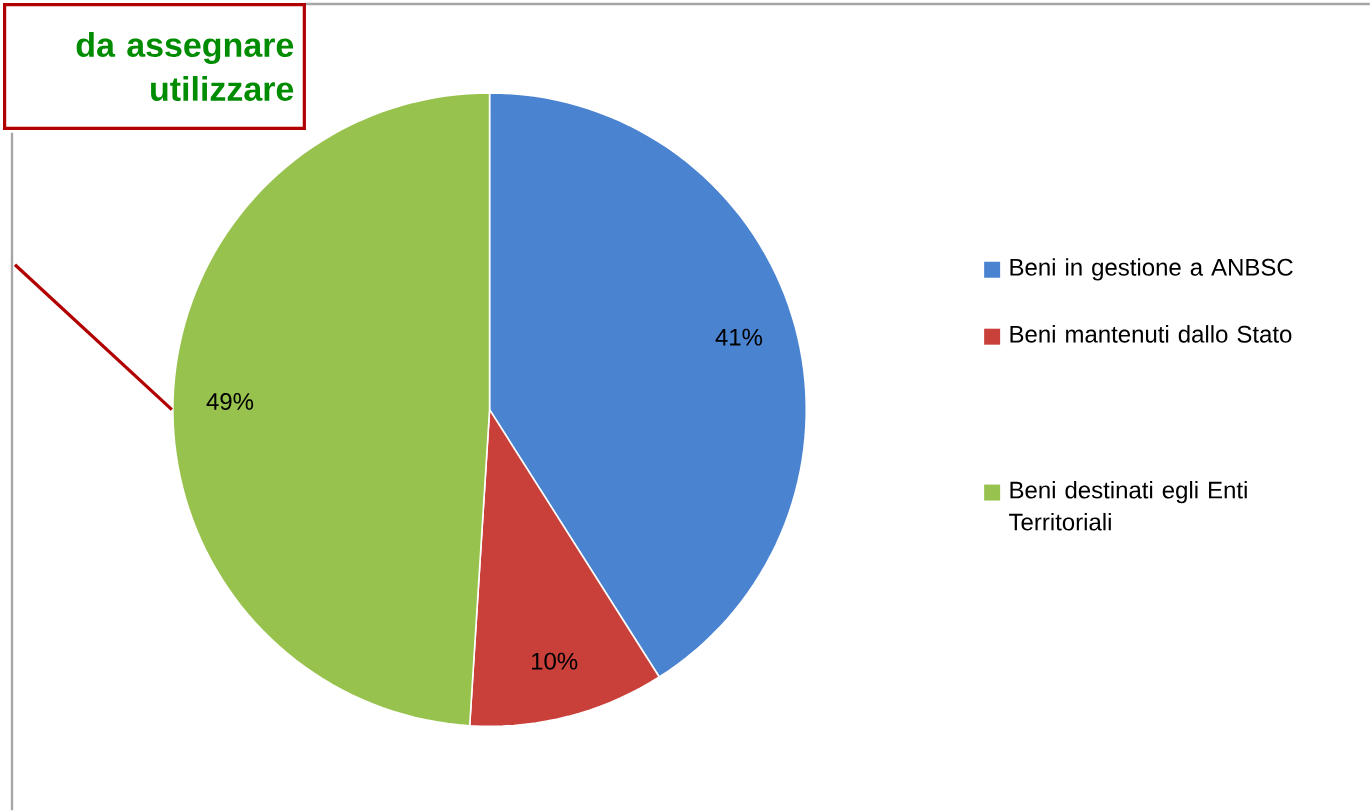 Image resolution: width=1371 pixels, height=811 pixels. Describe the element at coordinates (185, 66) in the screenshot. I see `text: da assegnare utilizzare` at that location.